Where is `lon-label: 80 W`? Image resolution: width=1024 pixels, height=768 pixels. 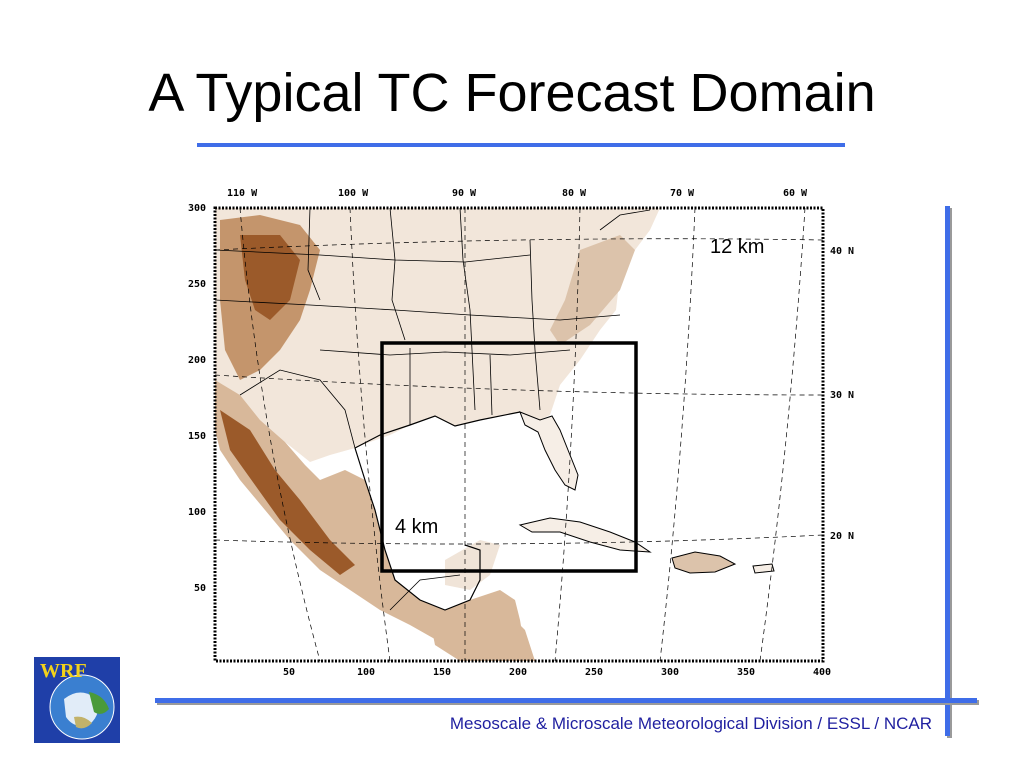
lon-label: 80 W is located at coordinates (574, 193).